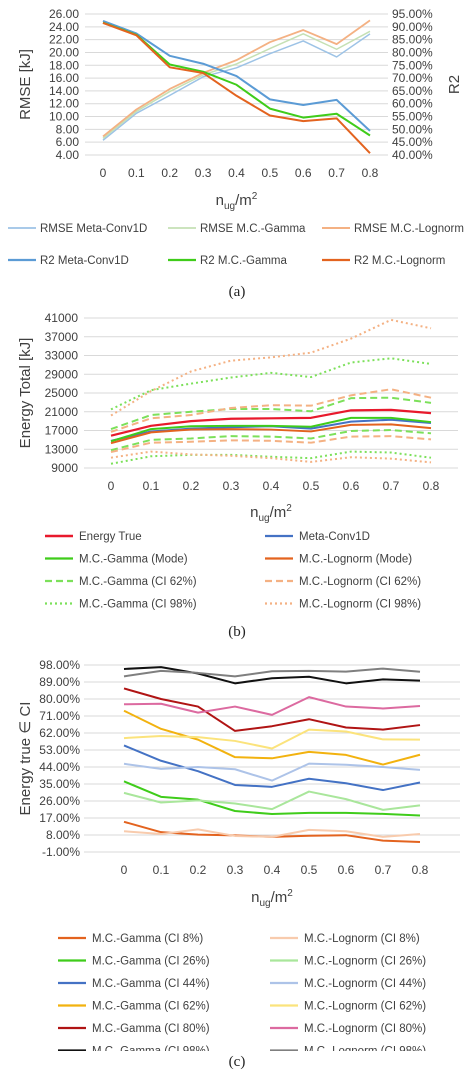 This screenshot has width=474, height=1077. What do you see at coordinates (64, 40) in the screenshot?
I see `y-tick-label: 22.00` at bounding box center [64, 40].